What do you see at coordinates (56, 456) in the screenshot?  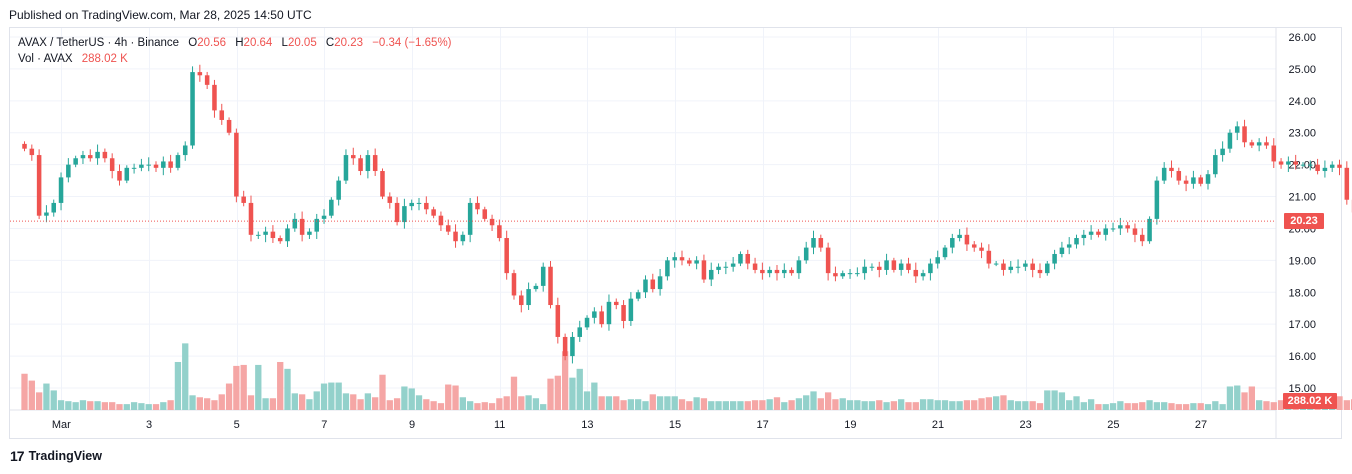 I see `tradingview-footer: 17 TradingView` at bounding box center [56, 456].